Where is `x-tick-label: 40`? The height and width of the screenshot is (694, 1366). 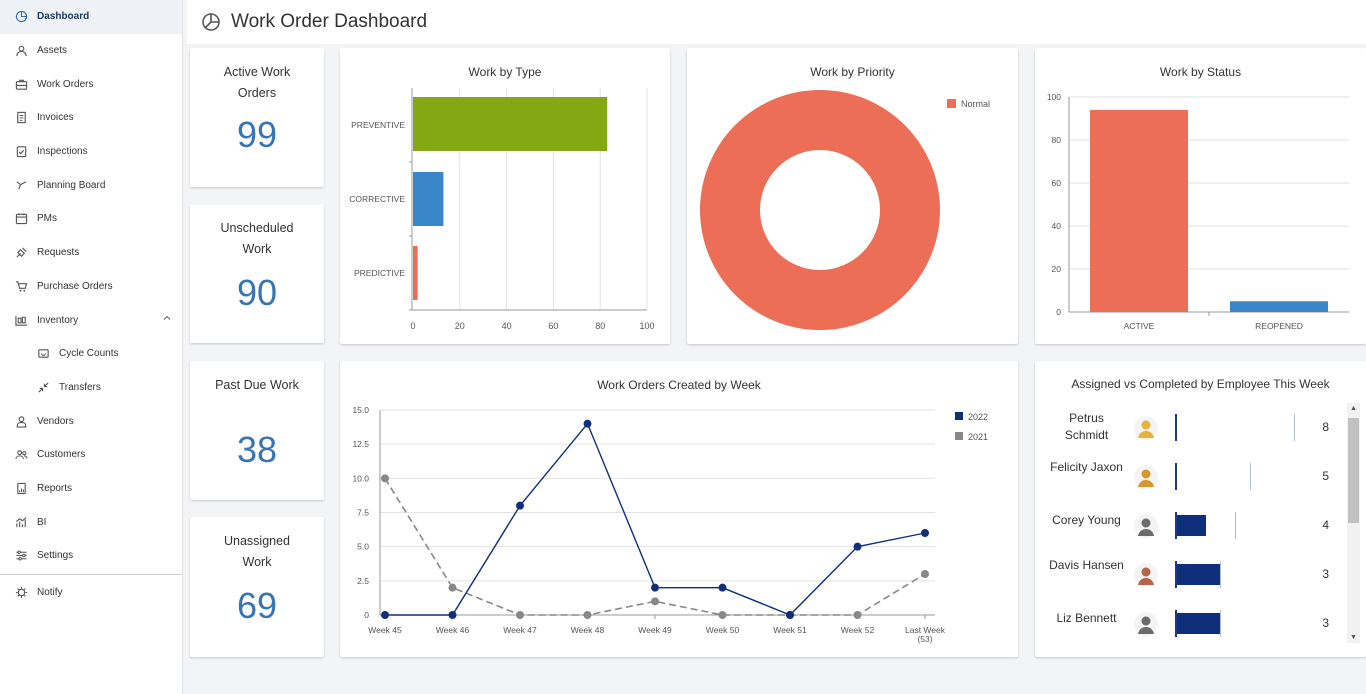
x-tick-label: 40 is located at coordinates (507, 326).